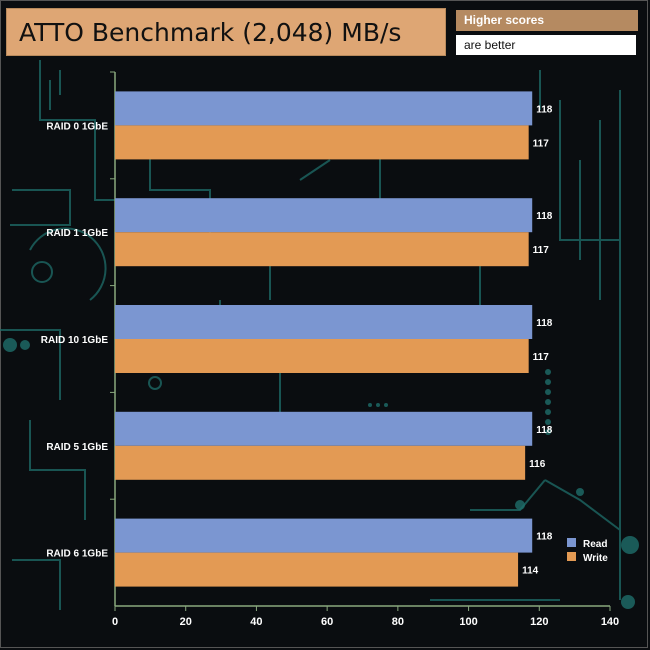 This screenshot has width=650, height=650. Describe the element at coordinates (595, 544) in the screenshot. I see `legend-label-read: Read` at that location.